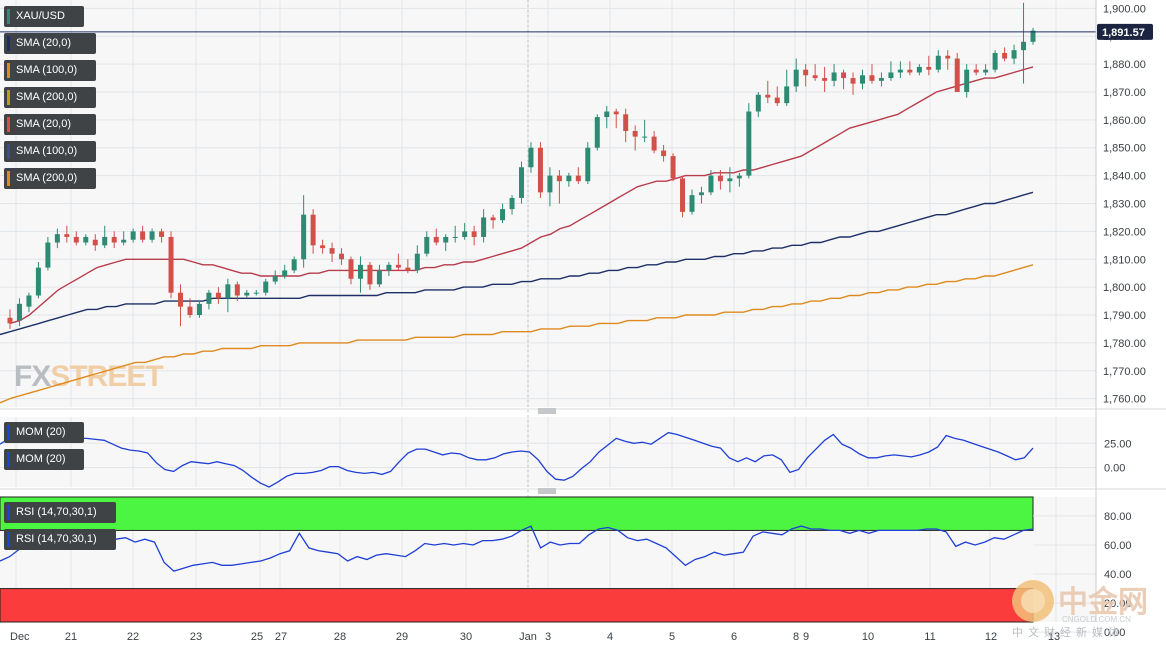 The image size is (1166, 650). What do you see at coordinates (1054, 637) in the screenshot?
I see `x-axis-label: 13` at bounding box center [1054, 637].